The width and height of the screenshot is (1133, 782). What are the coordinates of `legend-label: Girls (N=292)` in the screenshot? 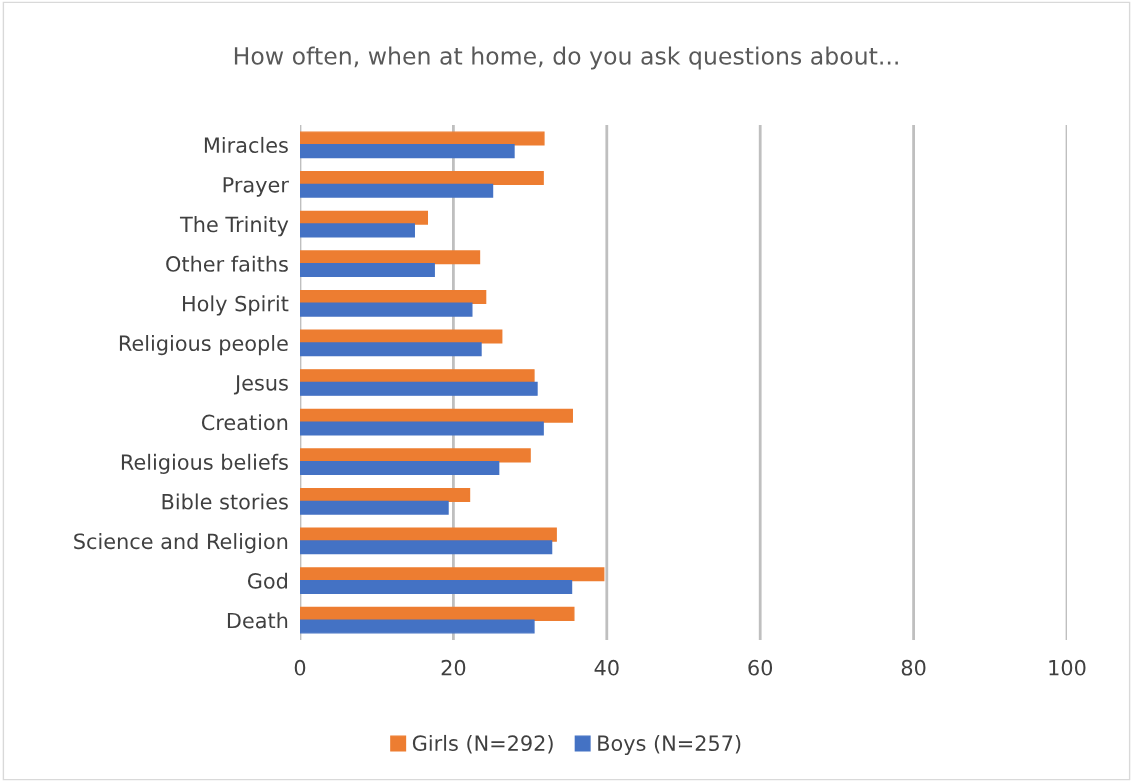 It's located at (482, 744).